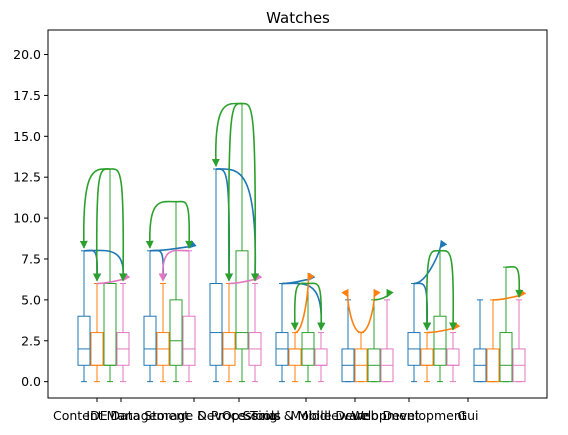 The width and height of the screenshot is (568, 435). Describe the element at coordinates (306, 415) in the screenshot. I see `x-tick-label: Social & Middleware` at that location.